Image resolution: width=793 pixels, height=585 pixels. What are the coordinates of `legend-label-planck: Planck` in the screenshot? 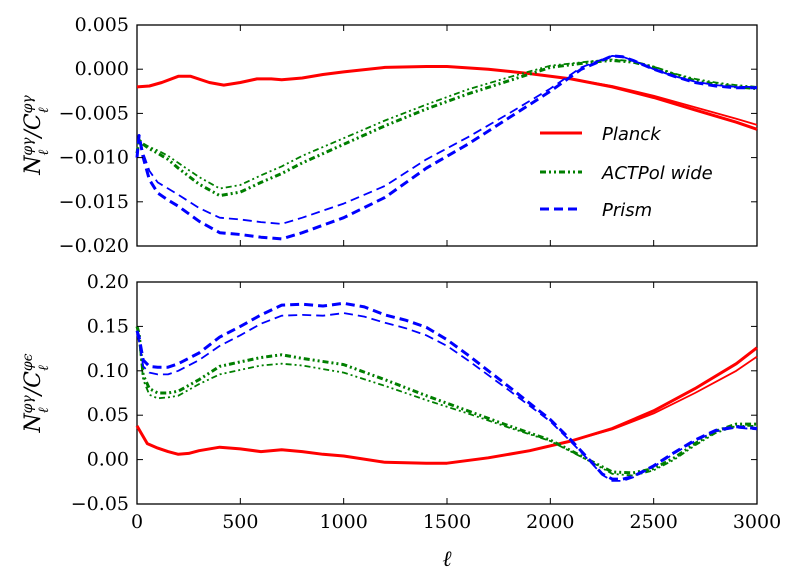 It's located at (632, 134).